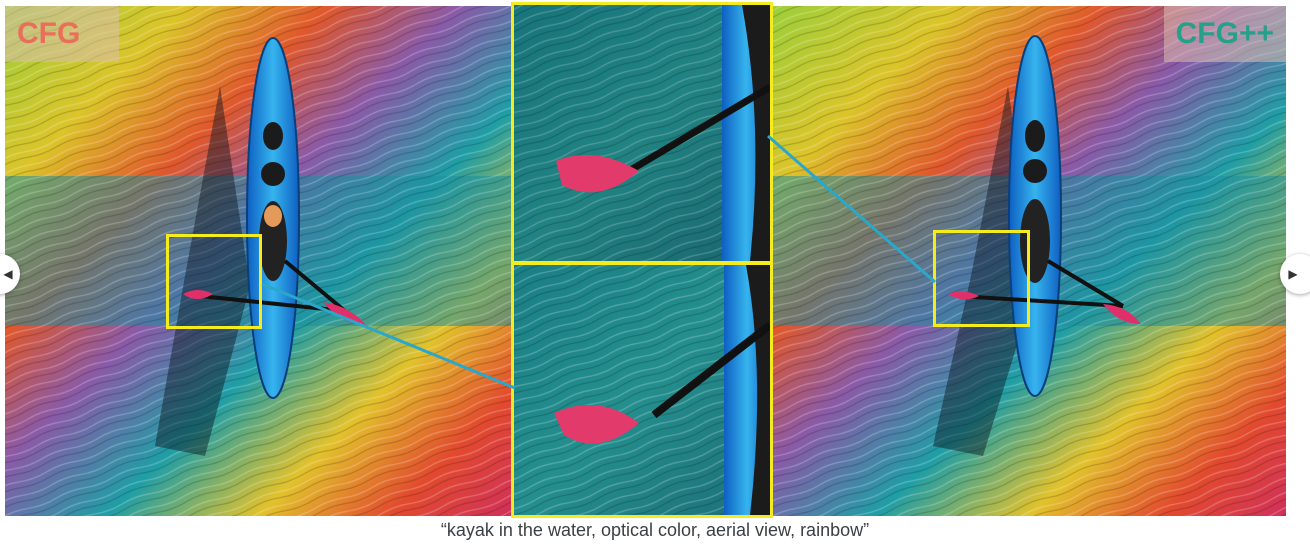 Image resolution: width=1310 pixels, height=546 pixels. What do you see at coordinates (642, 133) in the screenshot?
I see `zoom-crop-cfg` at bounding box center [642, 133].